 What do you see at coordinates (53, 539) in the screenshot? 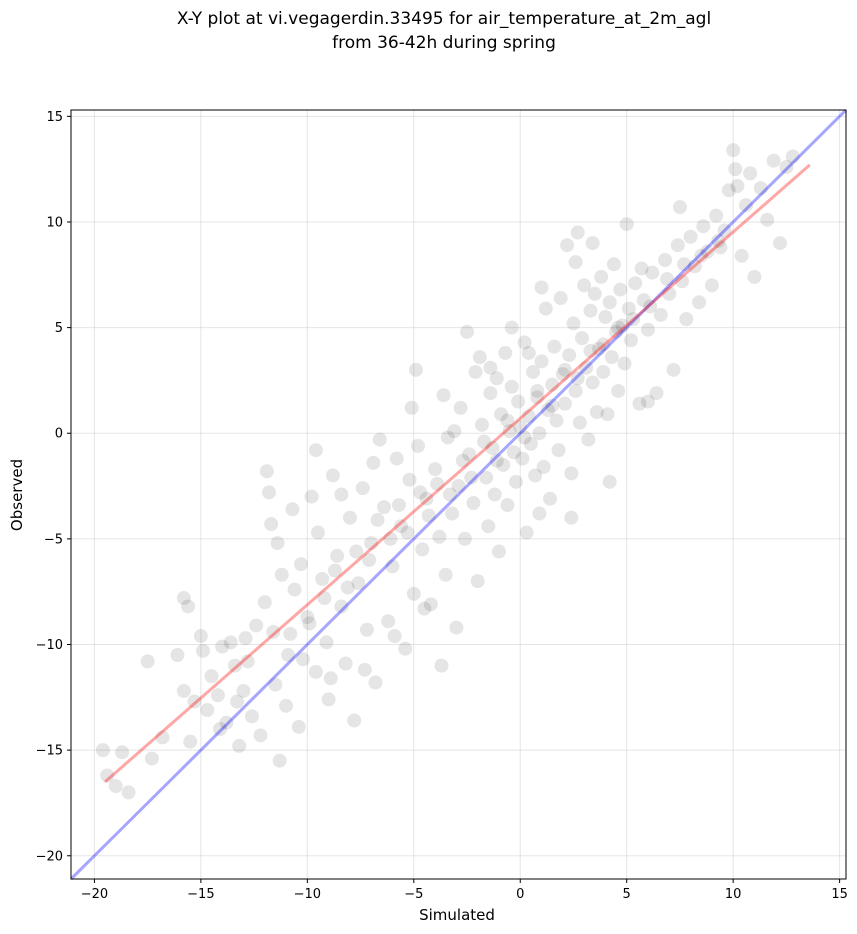
I see `y-tick-label: −5` at bounding box center [53, 539].